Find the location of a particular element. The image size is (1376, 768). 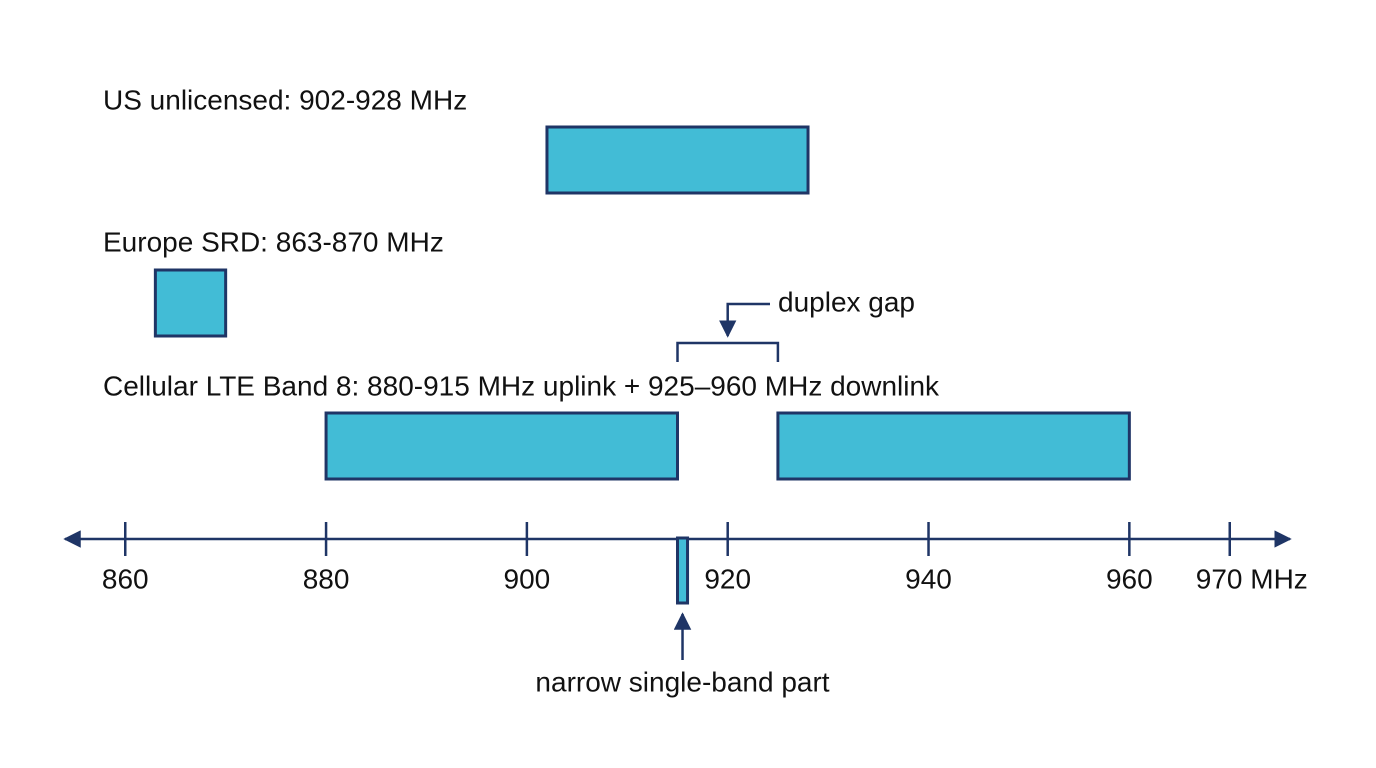

gap-label: duplex gap is located at coordinates (846, 301).